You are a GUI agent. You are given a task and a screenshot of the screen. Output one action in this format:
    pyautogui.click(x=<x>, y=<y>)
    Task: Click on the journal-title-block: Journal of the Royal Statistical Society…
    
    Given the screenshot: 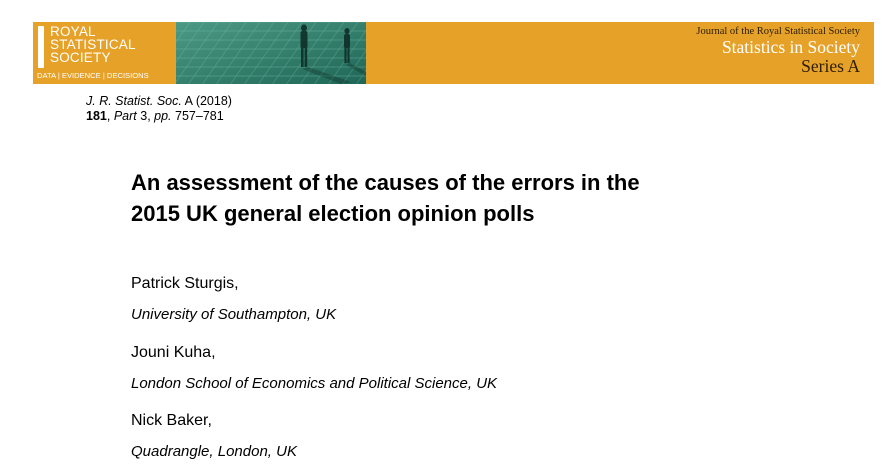 What is the action you would take?
    pyautogui.click(x=778, y=50)
    